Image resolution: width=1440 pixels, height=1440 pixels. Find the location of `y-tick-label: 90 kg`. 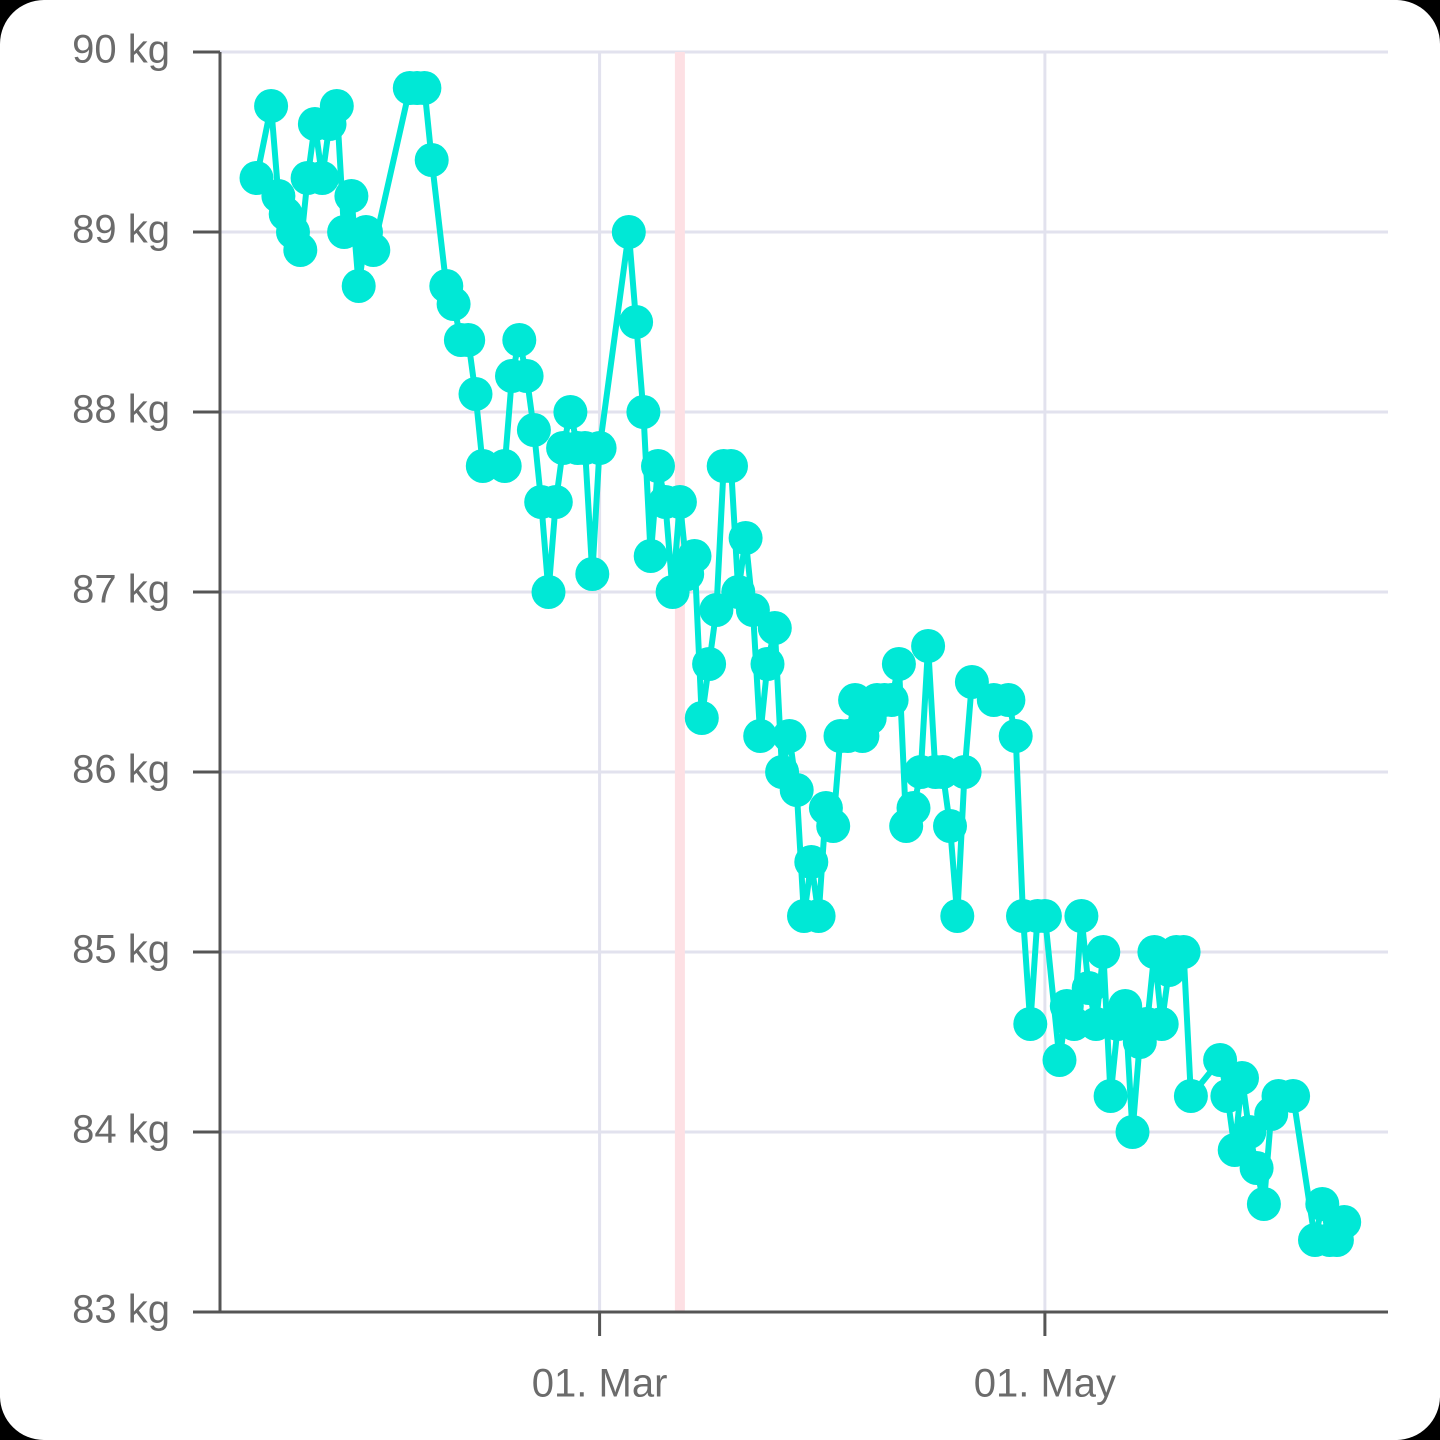

y-tick-label: 90 kg is located at coordinates (121, 50).